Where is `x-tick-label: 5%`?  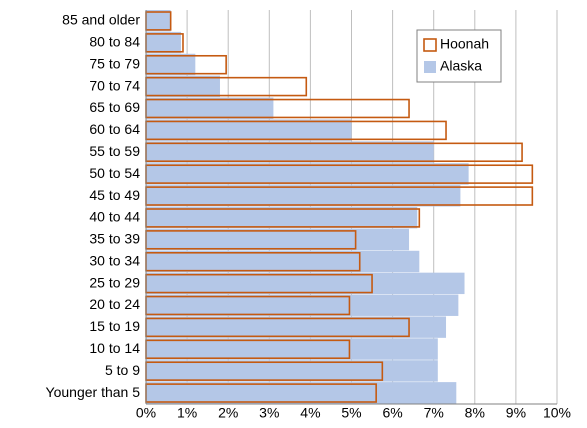 x-tick-label: 5% is located at coordinates (351, 413).